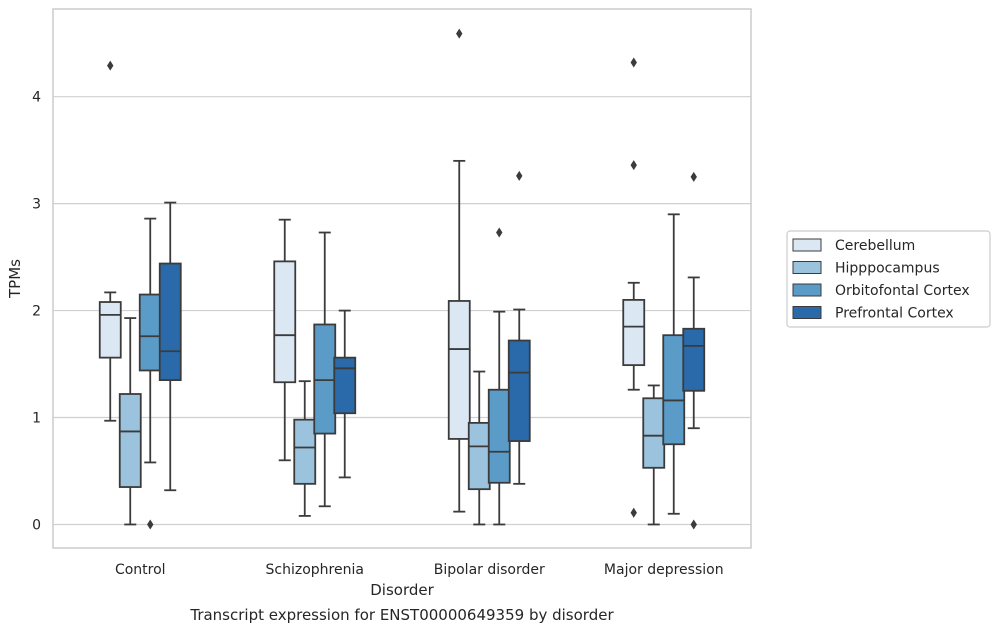 Image resolution: width=999 pixels, height=634 pixels. I want to click on x-tick-label: Schizophrenia, so click(315, 570).